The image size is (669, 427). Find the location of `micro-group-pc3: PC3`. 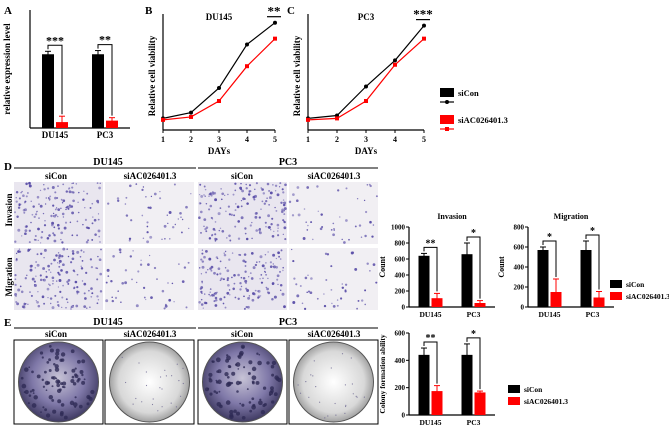

micro-group-pc3: PC3 is located at coordinates (288, 162).